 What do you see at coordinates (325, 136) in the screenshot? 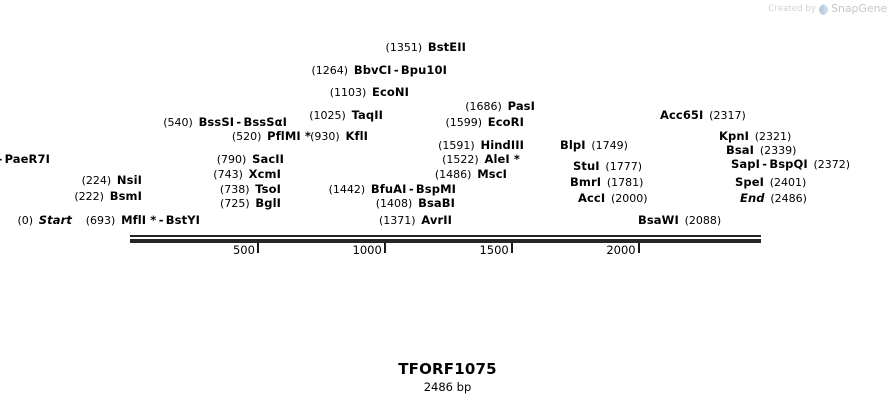
I see `site-position-label: (930)` at bounding box center [325, 136].